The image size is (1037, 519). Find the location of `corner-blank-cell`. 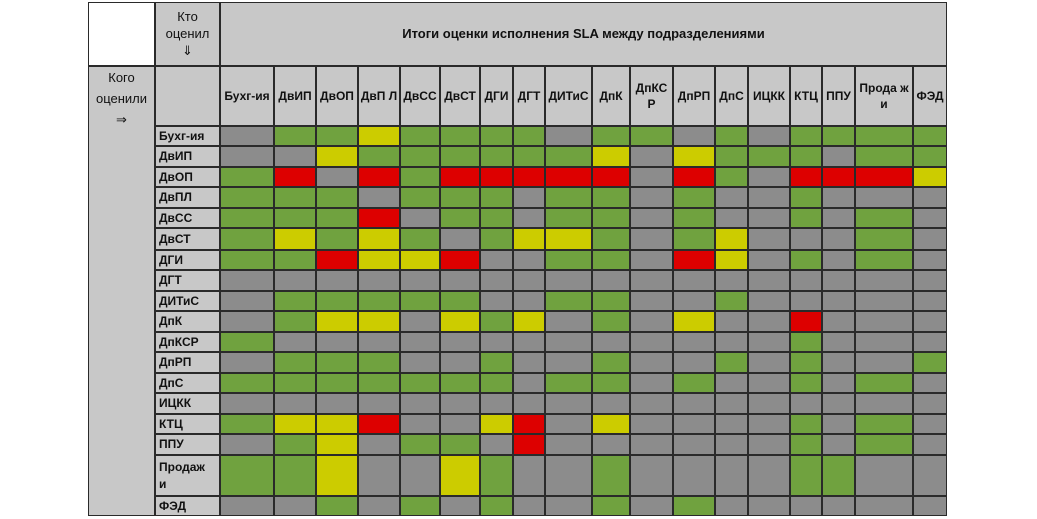

corner-blank-cell is located at coordinates (121, 34).